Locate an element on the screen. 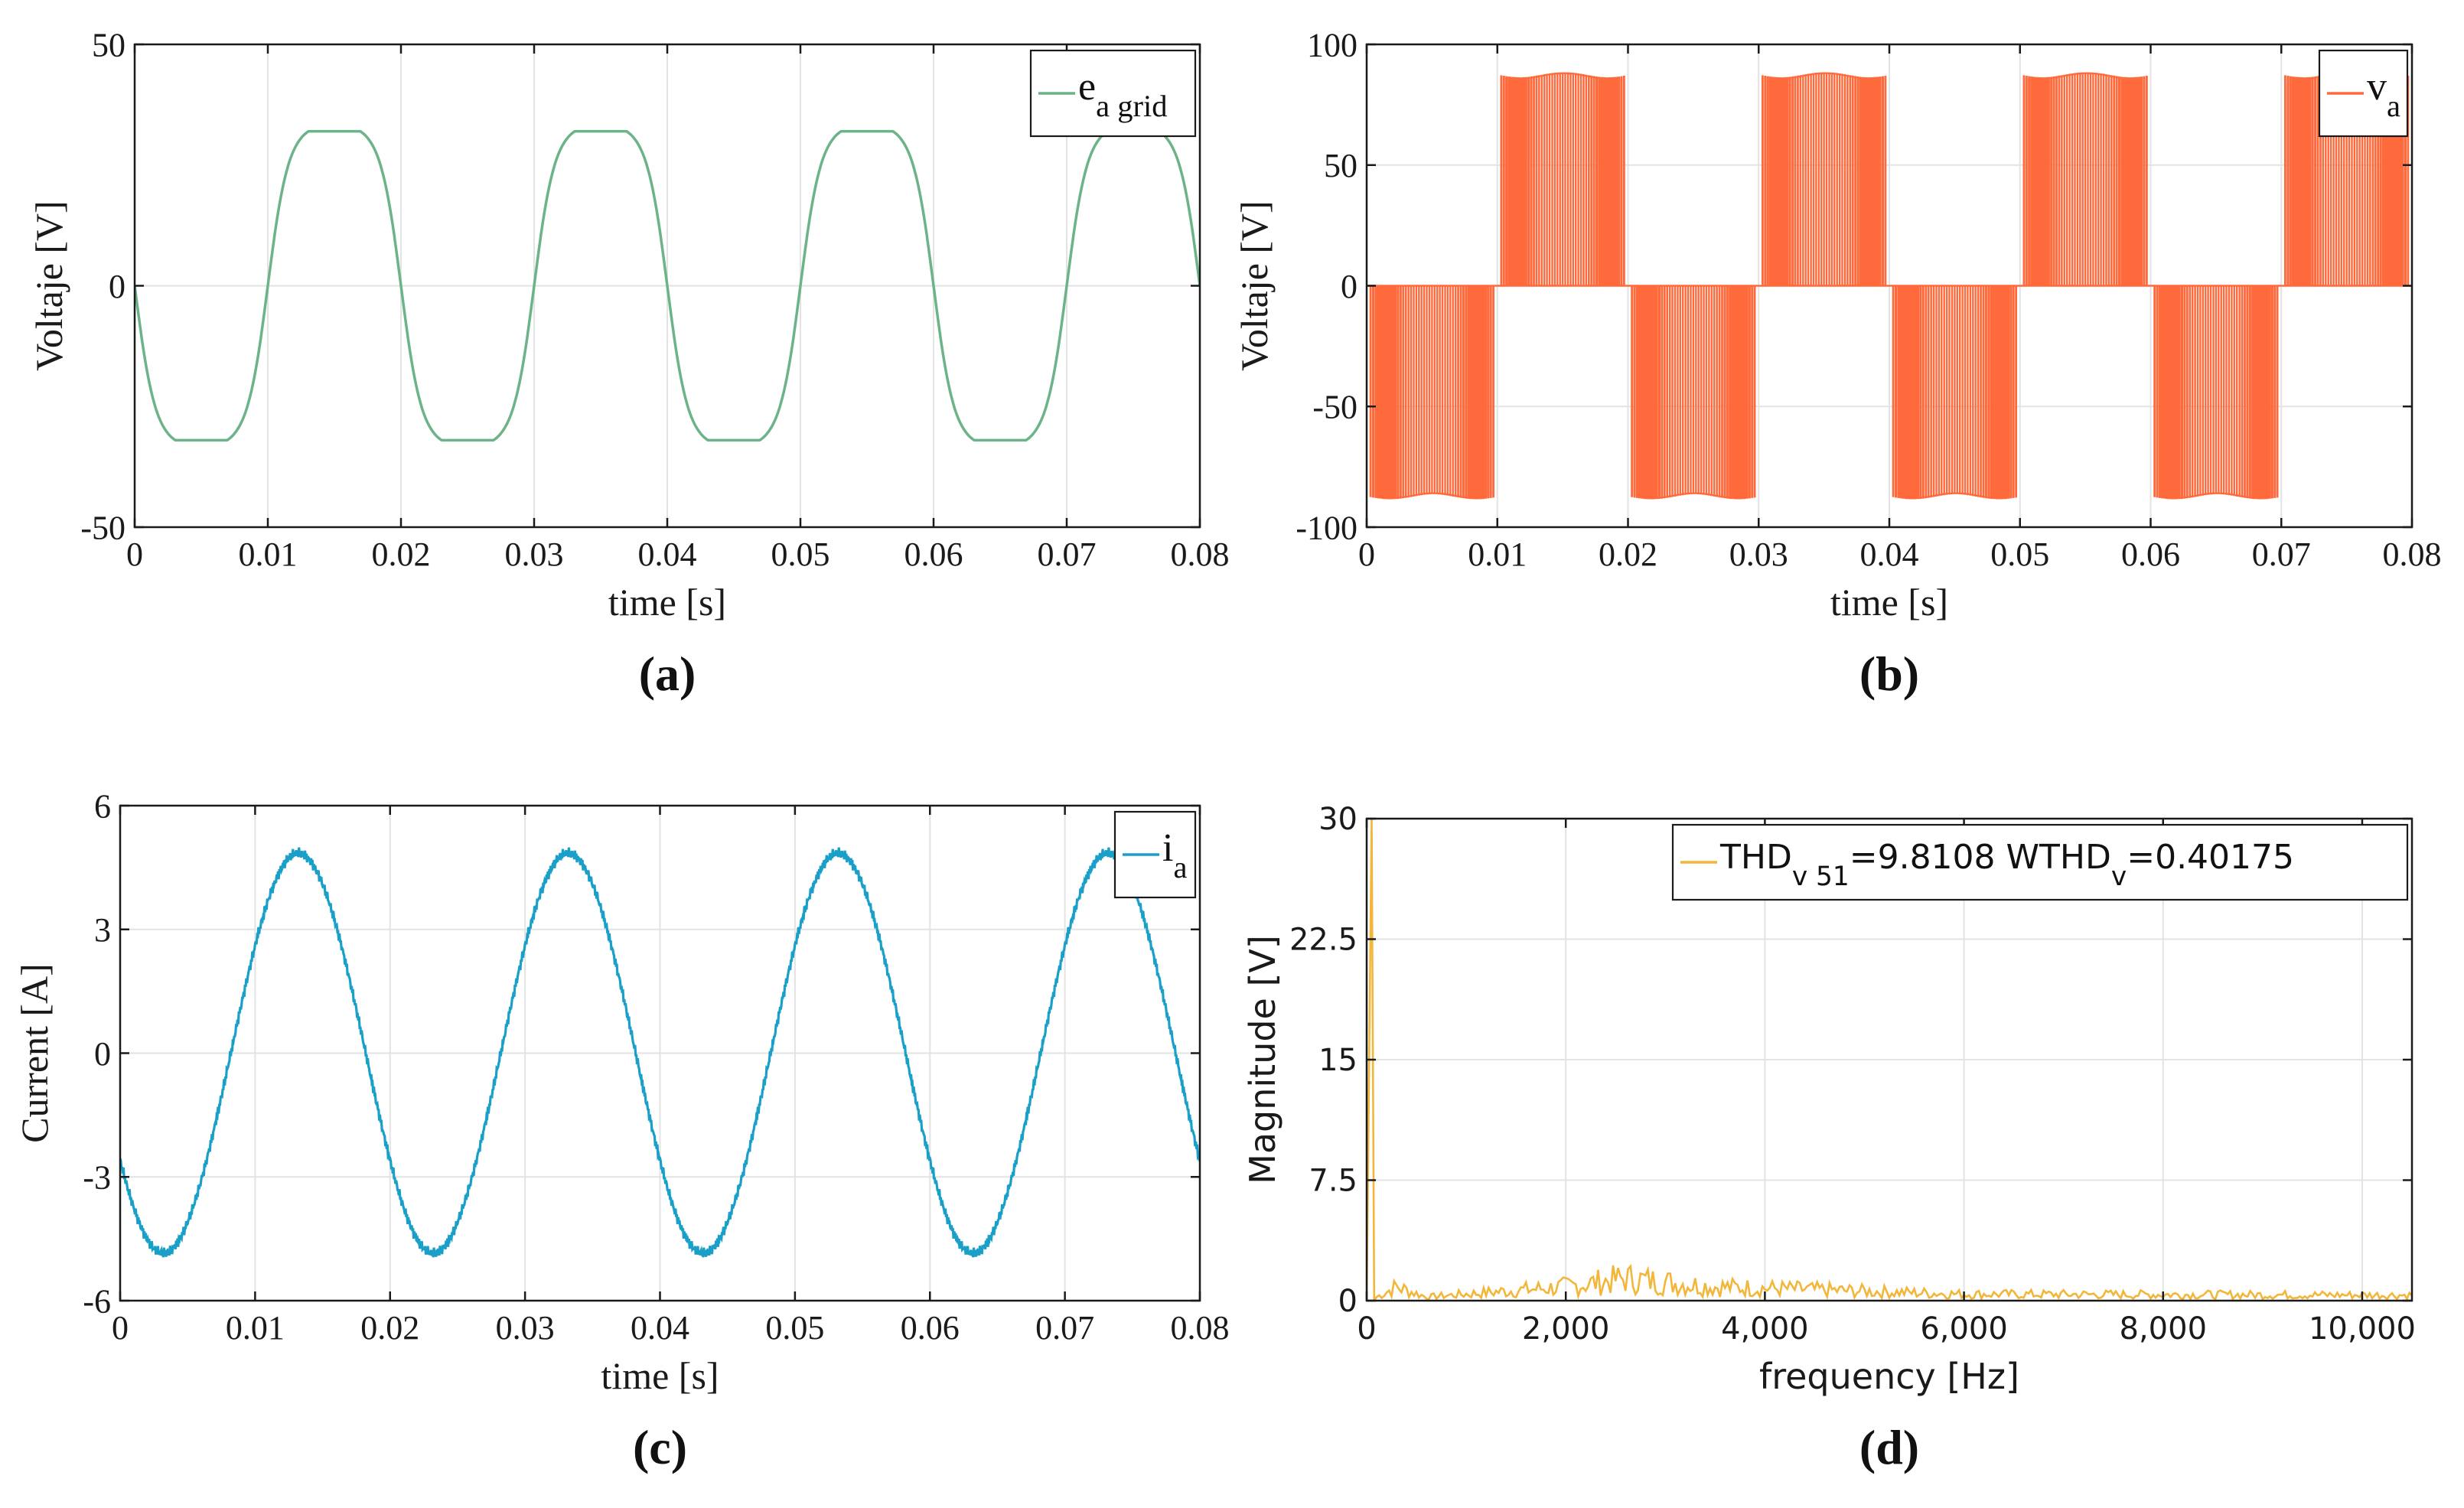  legend-label: THDv 51=9.8108 WTHDv=0.40175 is located at coordinates (2007, 865).